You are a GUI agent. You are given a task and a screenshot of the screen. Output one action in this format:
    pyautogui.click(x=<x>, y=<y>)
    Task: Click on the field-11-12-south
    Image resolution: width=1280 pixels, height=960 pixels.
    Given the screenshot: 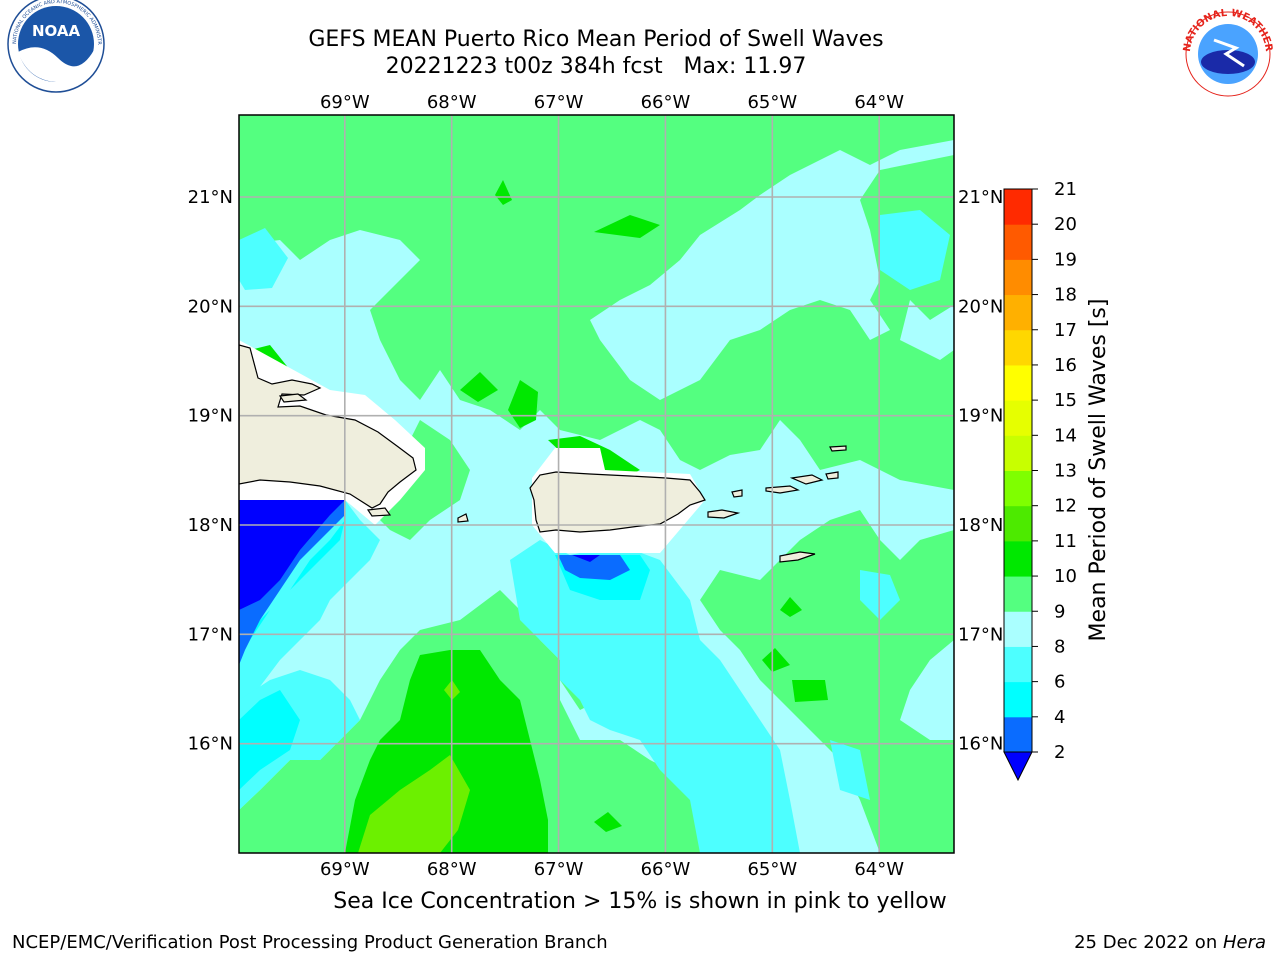 What is the action you would take?
    pyautogui.click(x=414, y=804)
    